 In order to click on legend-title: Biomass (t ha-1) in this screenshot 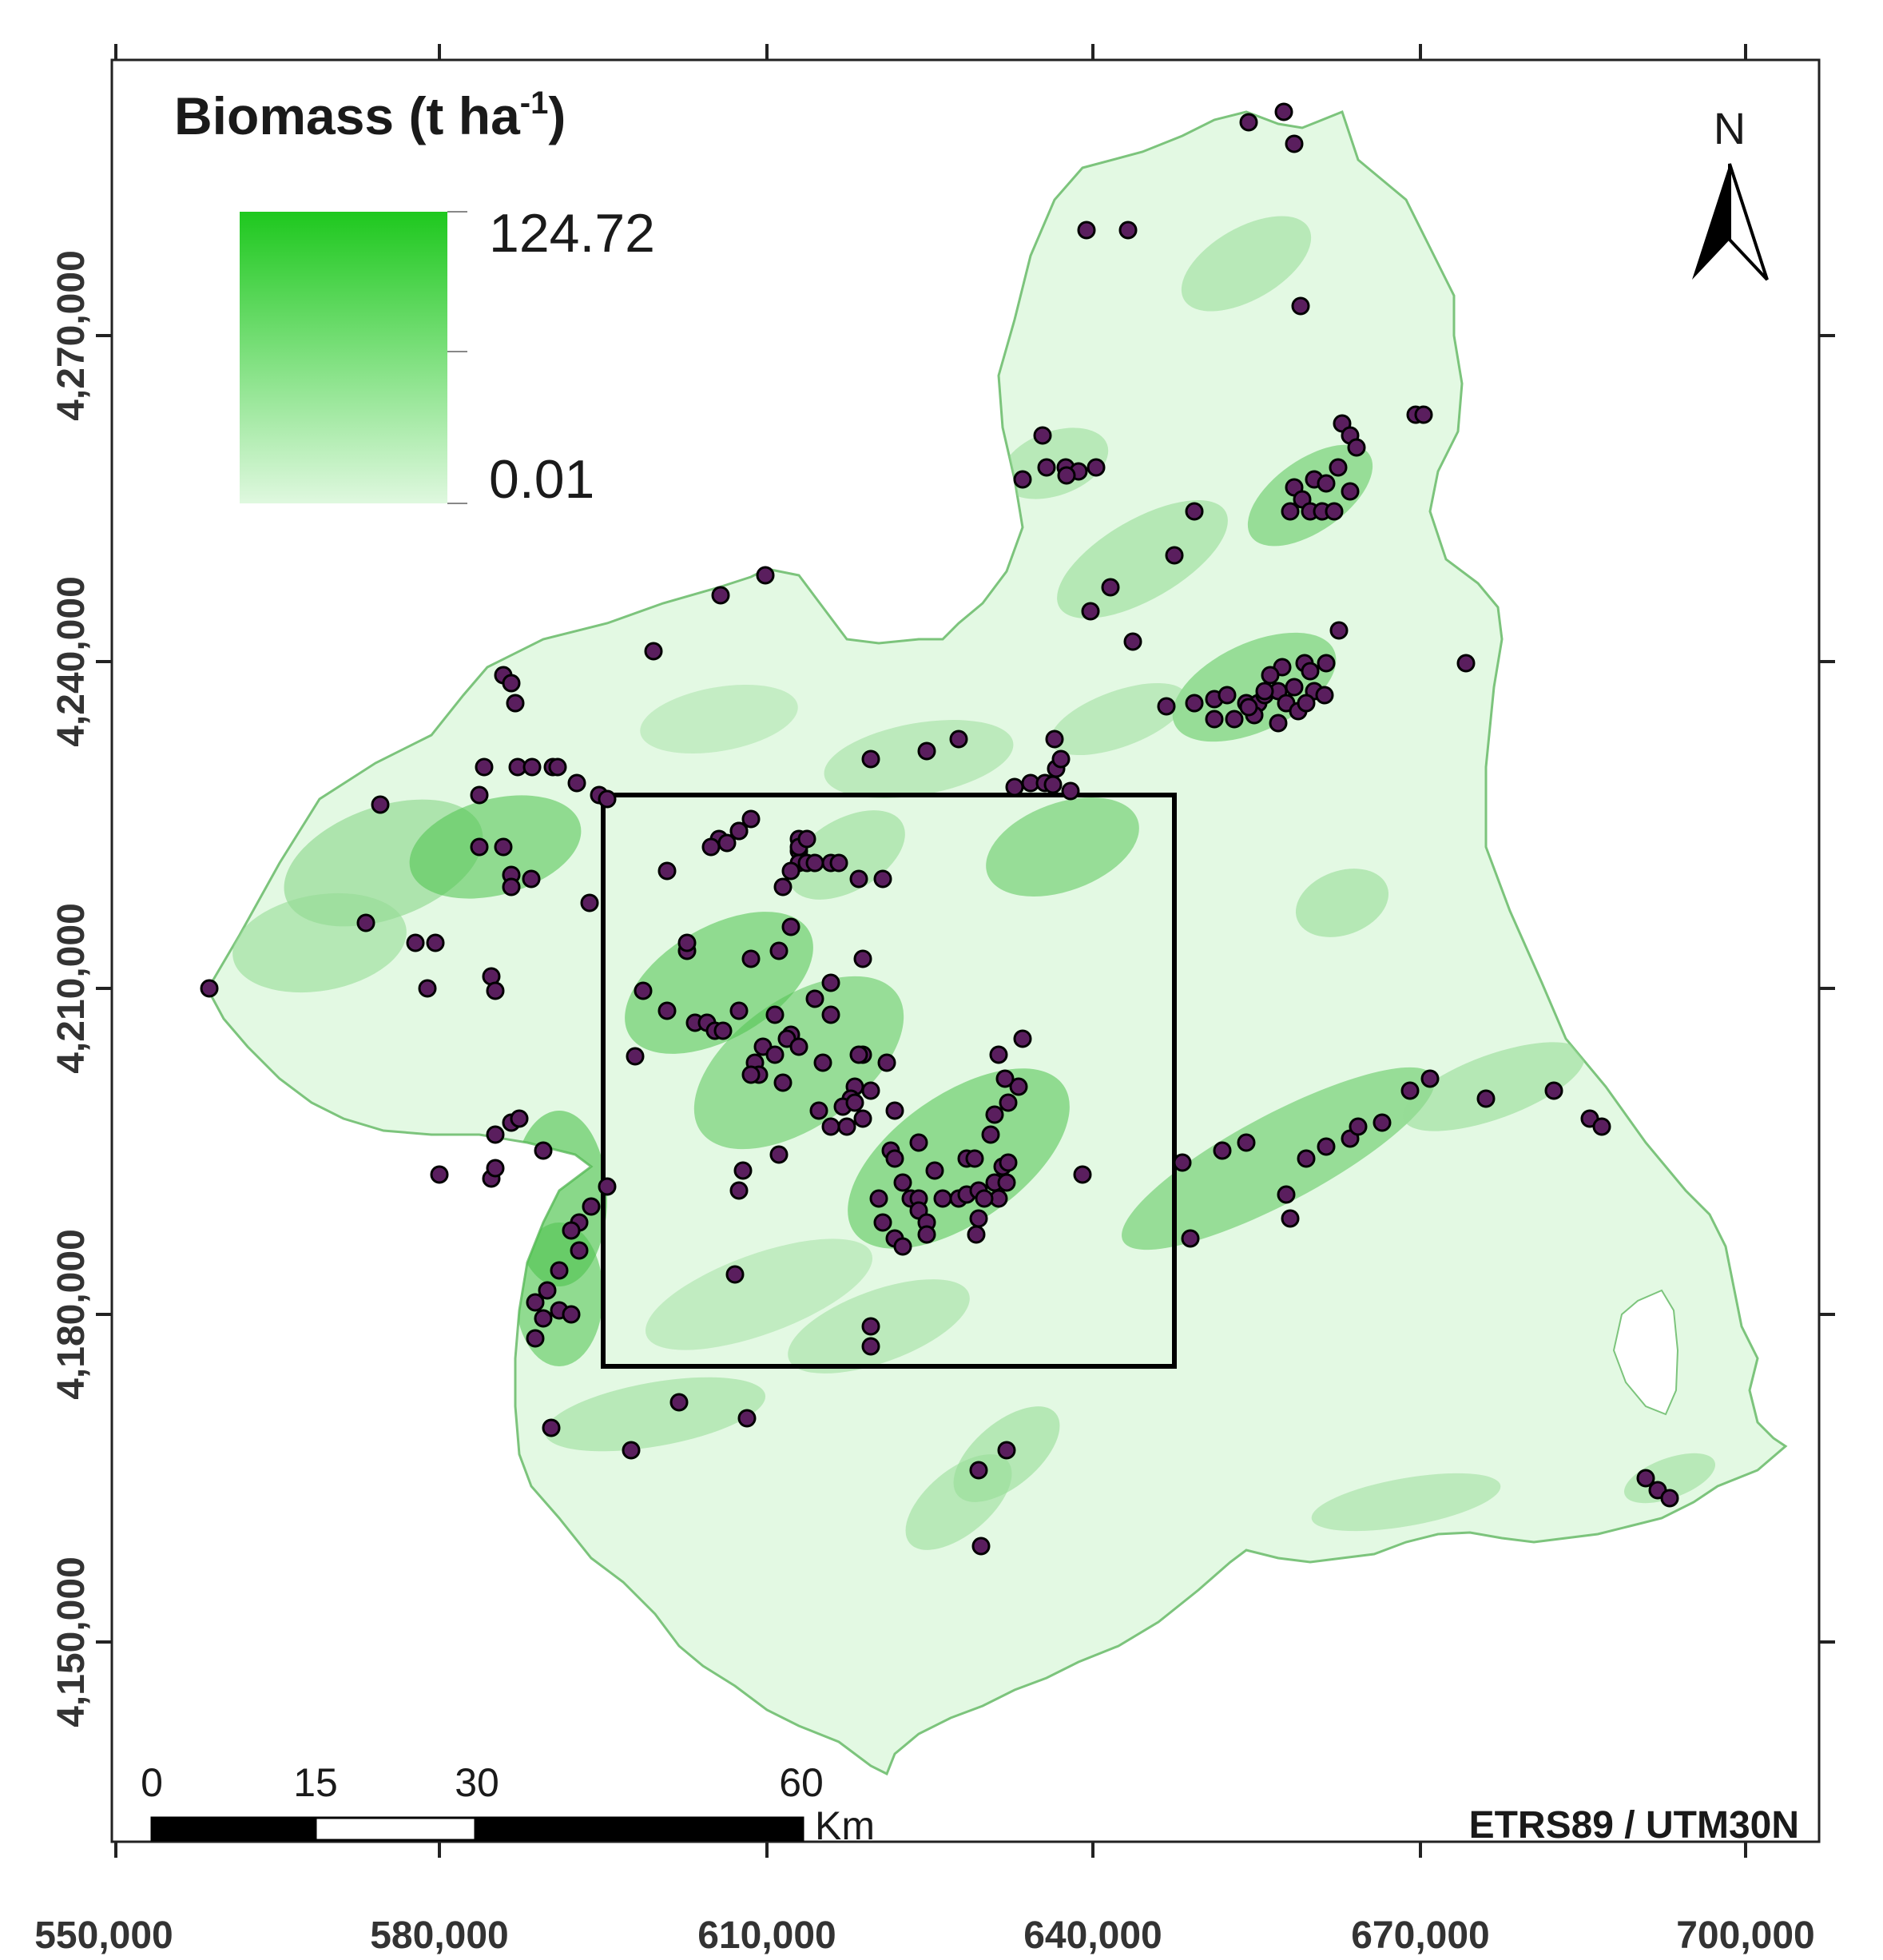, I will do `click(370, 115)`.